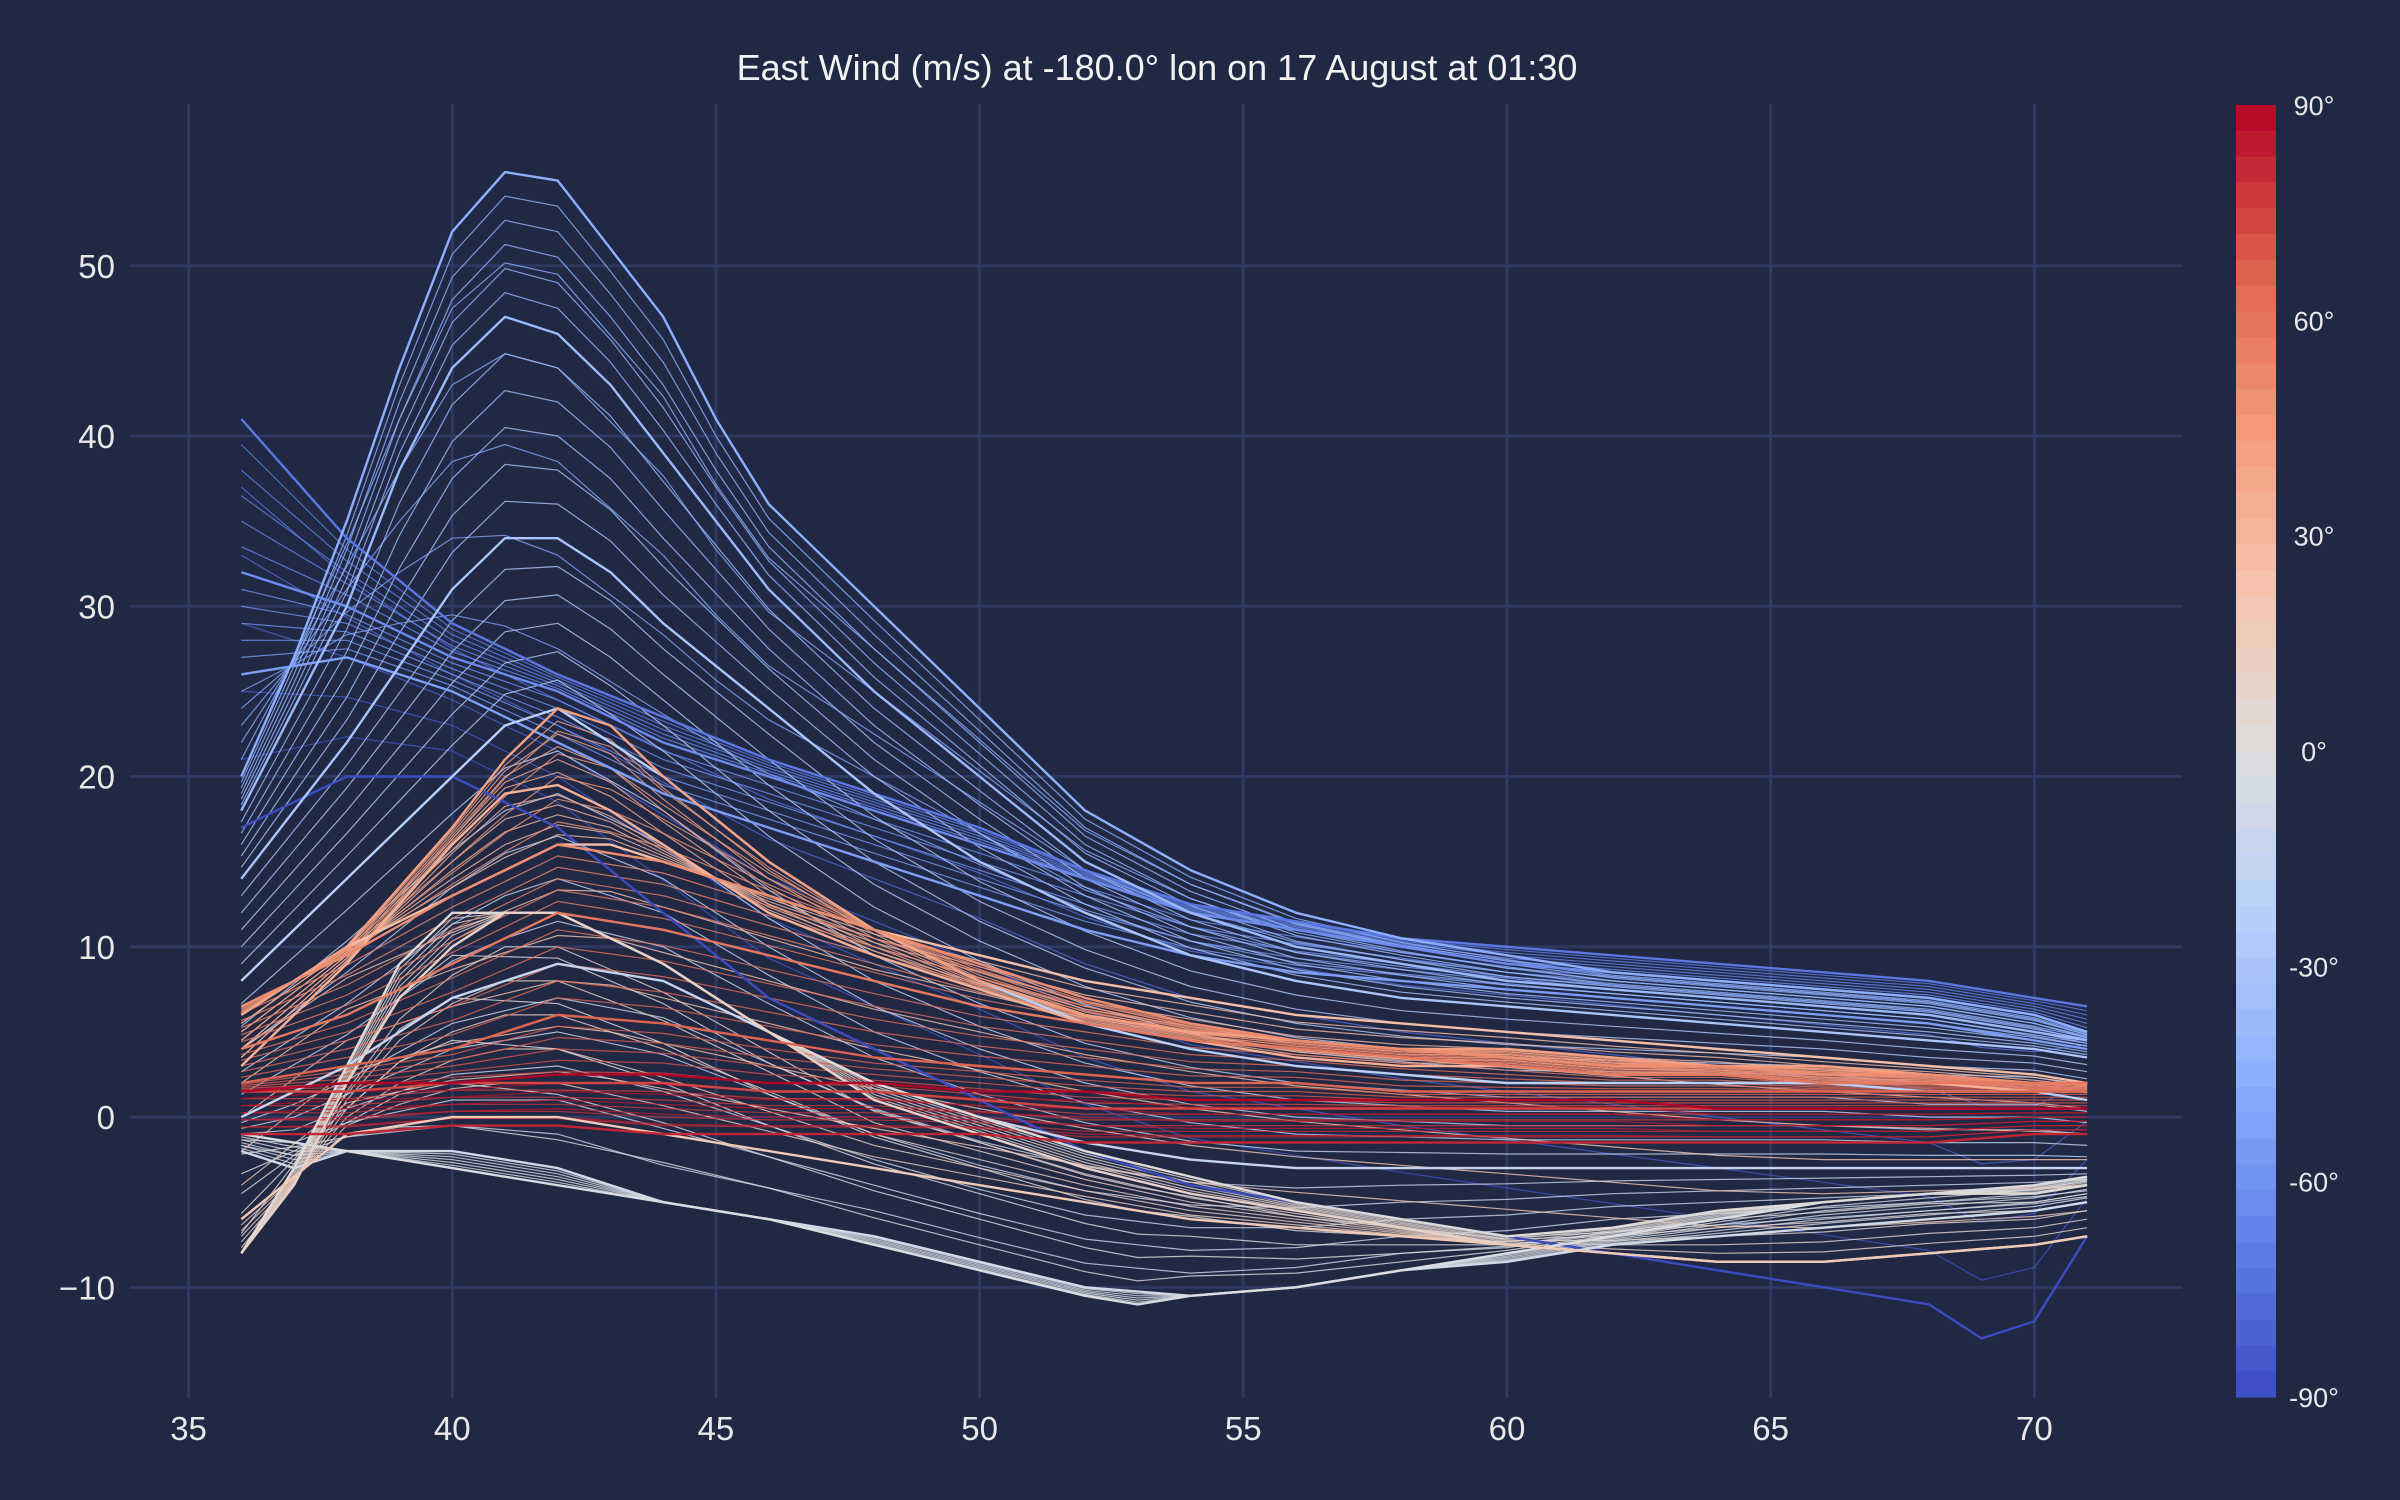 Image resolution: width=2400 pixels, height=1500 pixels. I want to click on colorbar-tick-label: 60°, so click(2314, 321).